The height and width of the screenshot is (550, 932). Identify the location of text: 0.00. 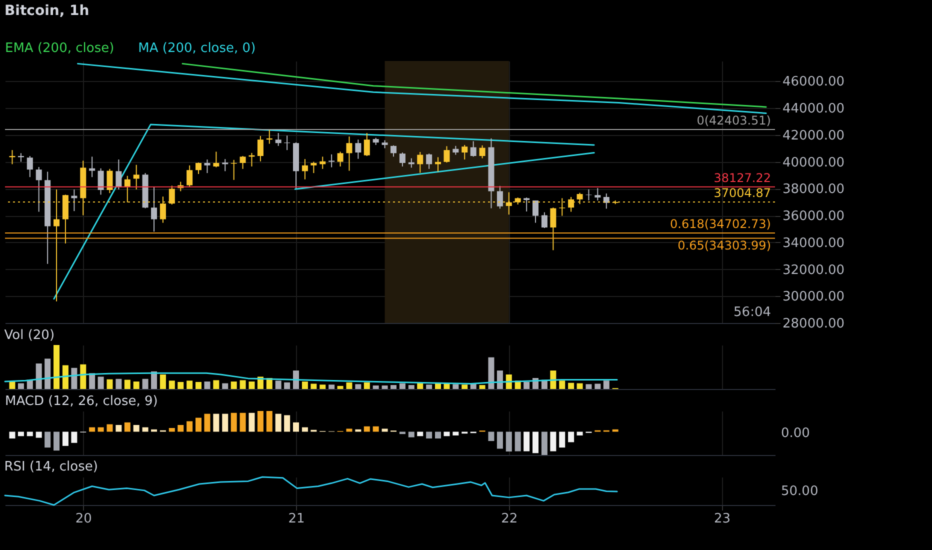
(795, 433).